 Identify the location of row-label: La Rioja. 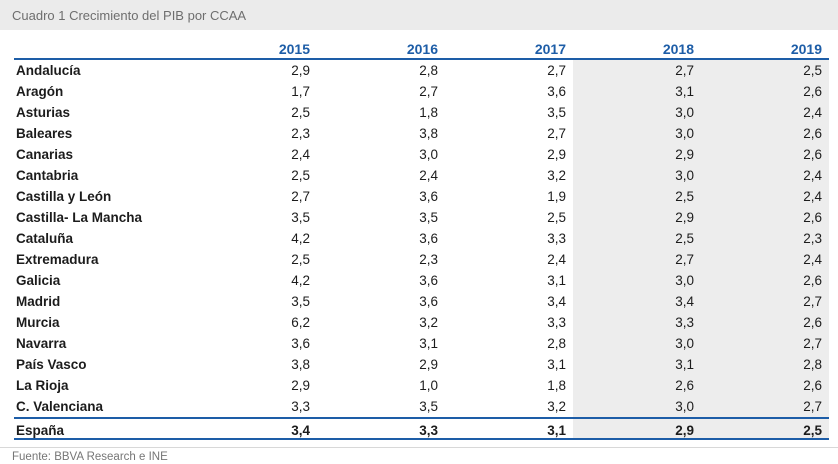
(42, 385).